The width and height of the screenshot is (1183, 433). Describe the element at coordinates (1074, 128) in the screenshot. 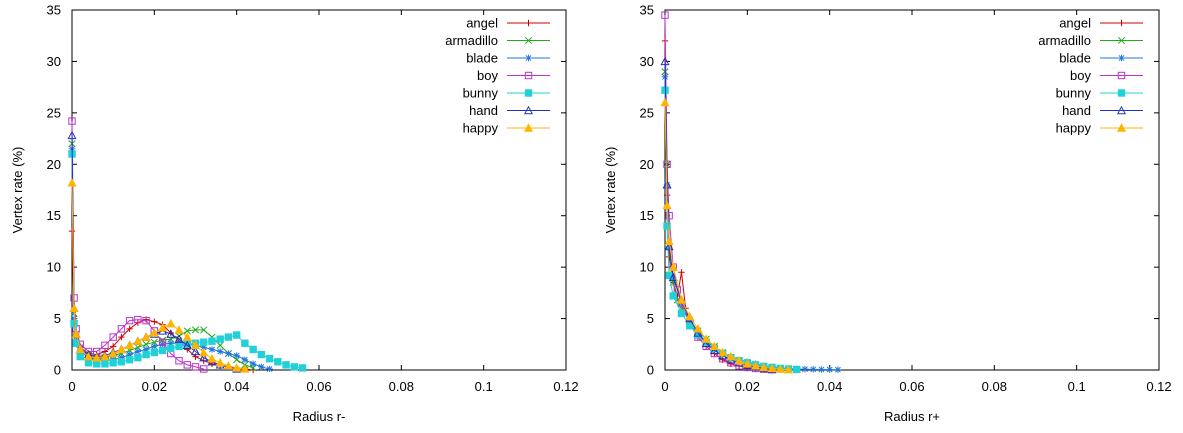

I see `legend-label-happy: happy` at that location.